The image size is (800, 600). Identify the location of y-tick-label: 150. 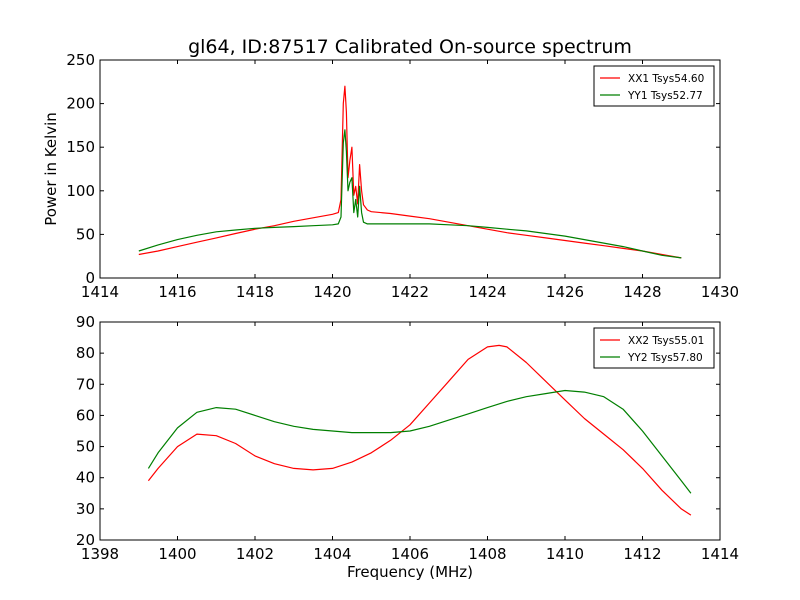
(80, 147).